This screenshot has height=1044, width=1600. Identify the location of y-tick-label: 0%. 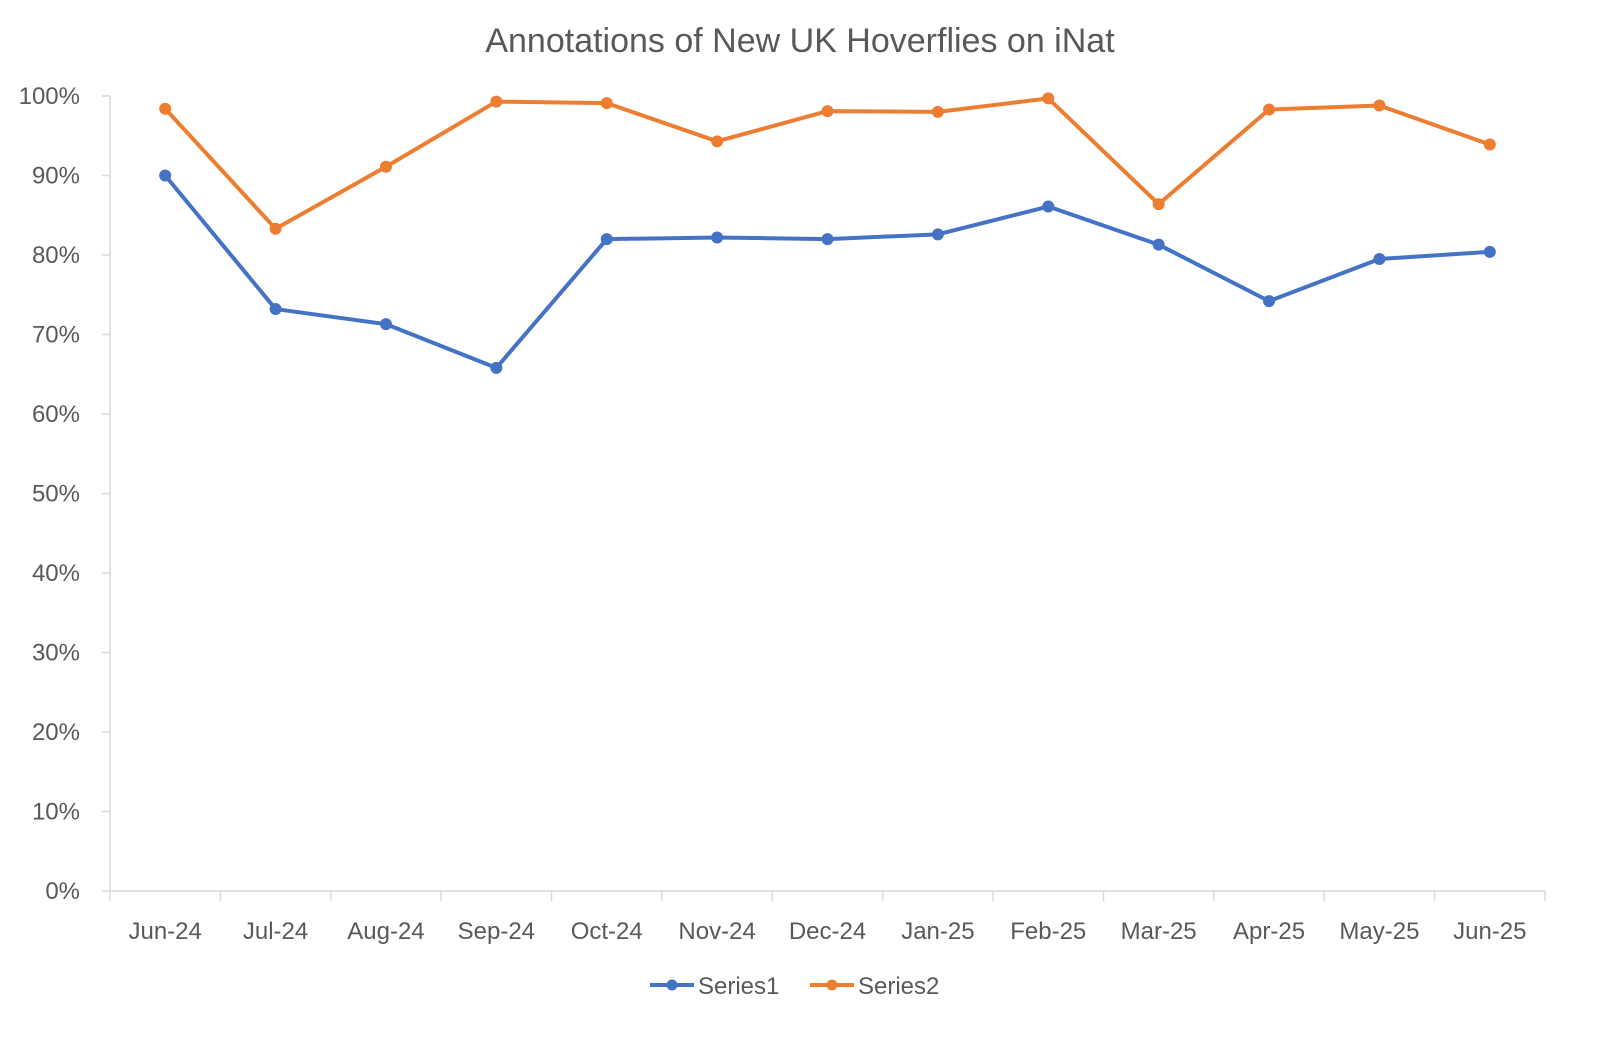
(62, 891).